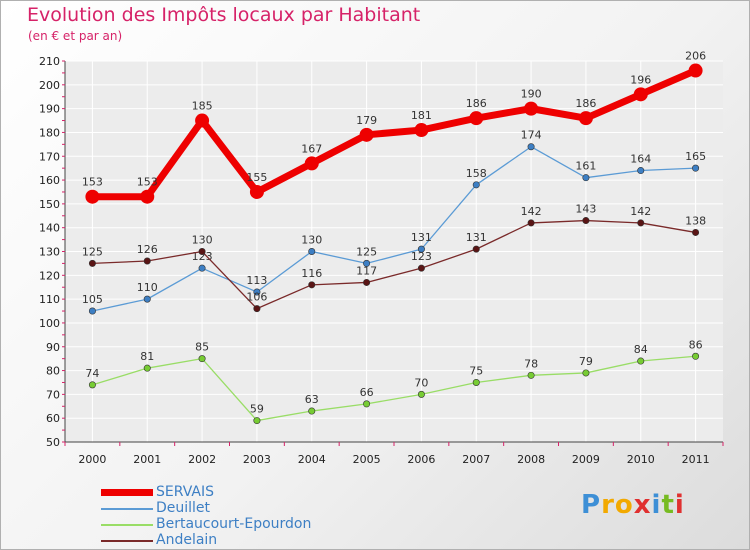 Image resolution: width=750 pixels, height=550 pixels. What do you see at coordinates (476, 459) in the screenshot?
I see `x-tick-label: 2007` at bounding box center [476, 459].